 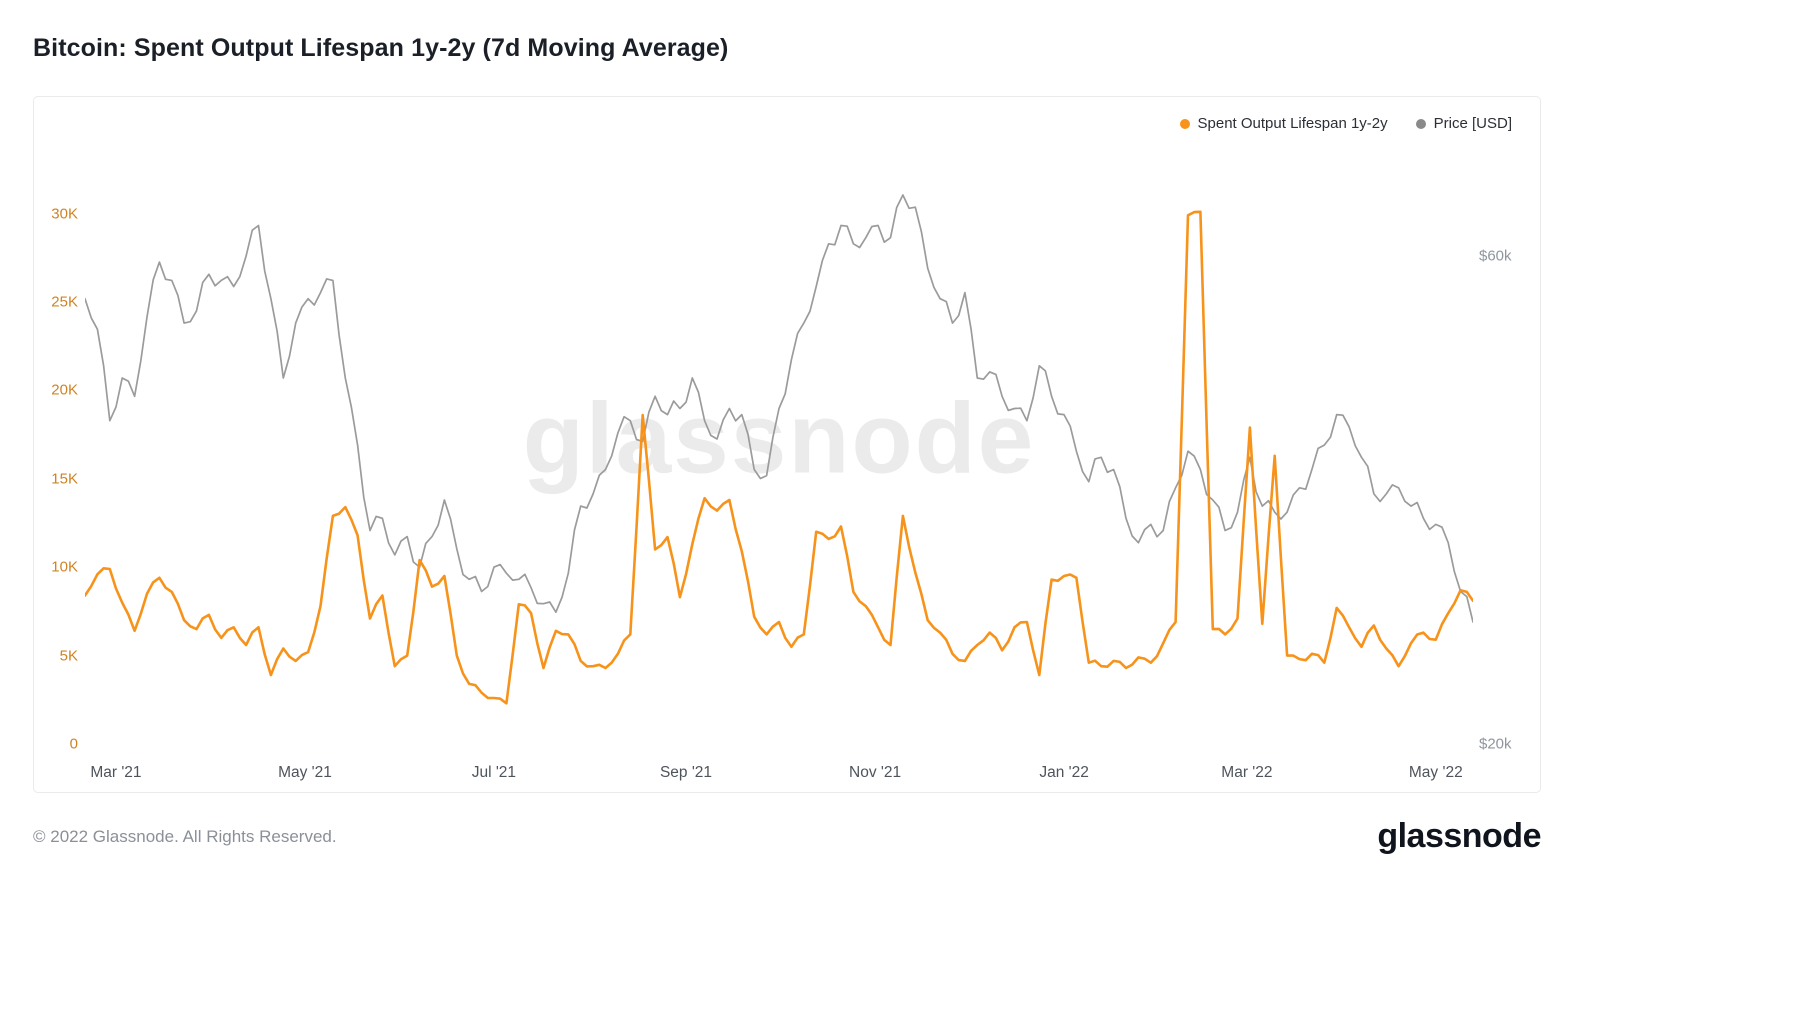 I want to click on x-axis-tick: Sep '21, so click(x=686, y=772).